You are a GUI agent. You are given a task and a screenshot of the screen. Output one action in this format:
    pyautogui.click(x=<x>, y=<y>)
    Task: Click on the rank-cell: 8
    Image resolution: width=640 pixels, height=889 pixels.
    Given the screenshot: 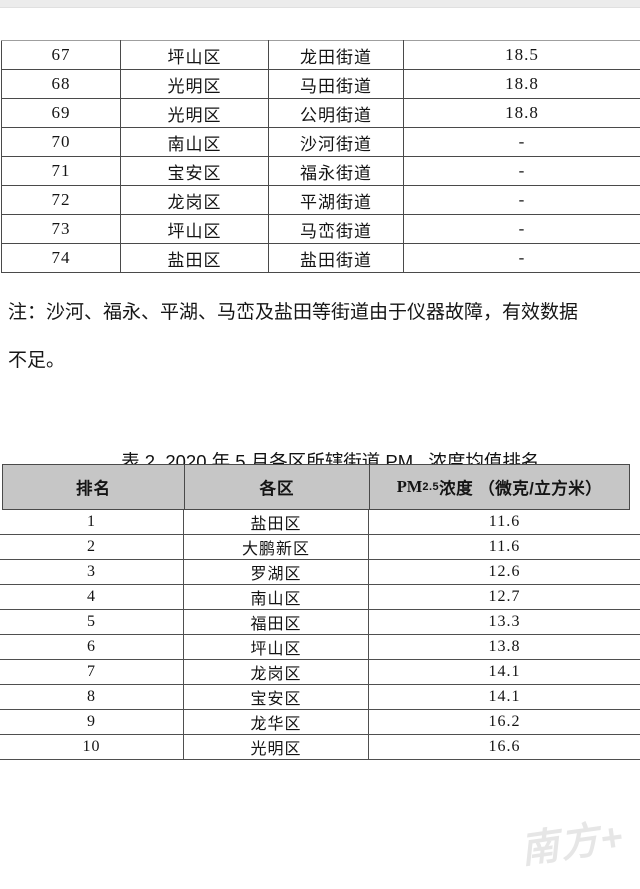 What is the action you would take?
    pyautogui.click(x=92, y=697)
    